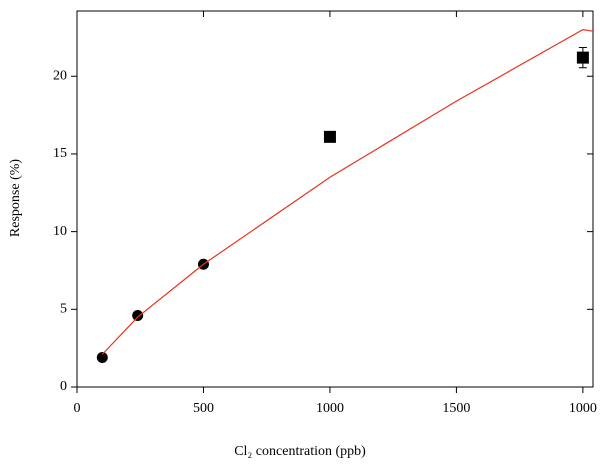 The height and width of the screenshot is (469, 600). Describe the element at coordinates (456, 408) in the screenshot. I see `x-tick-label: 1500` at that location.